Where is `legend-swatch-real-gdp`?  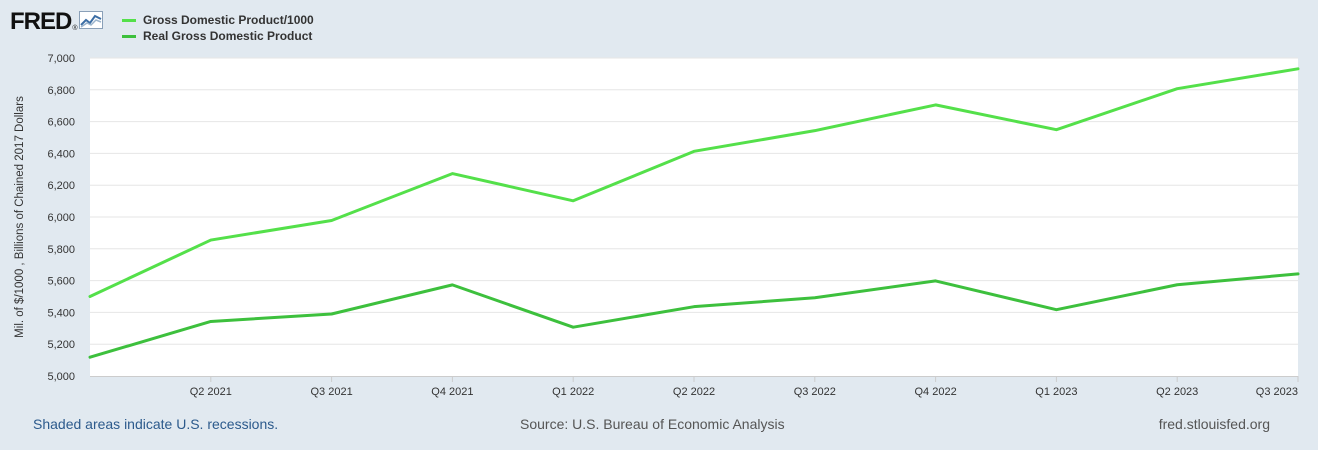
legend-swatch-real-gdp is located at coordinates (129, 36).